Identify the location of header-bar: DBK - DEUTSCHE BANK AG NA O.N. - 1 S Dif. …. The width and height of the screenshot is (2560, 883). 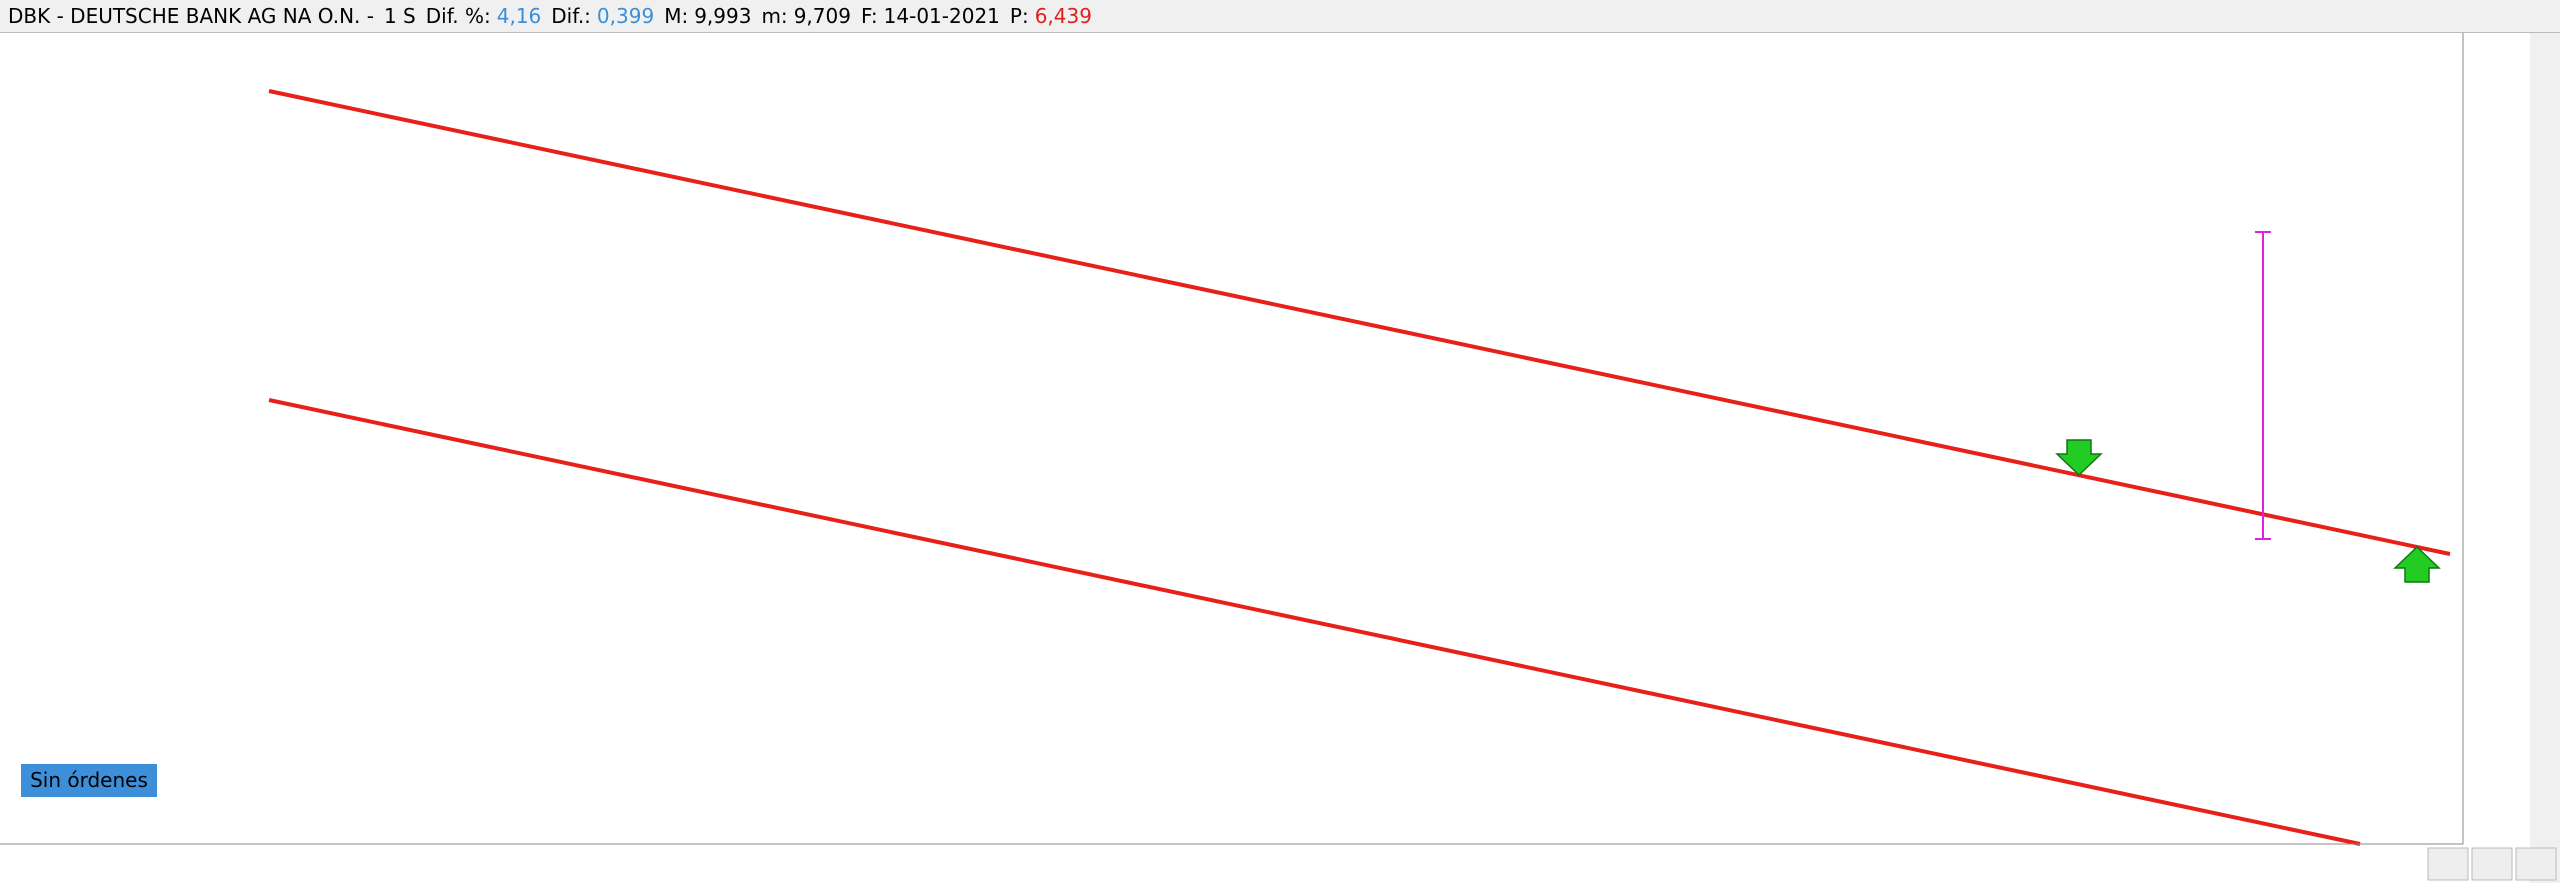
(1280, 16).